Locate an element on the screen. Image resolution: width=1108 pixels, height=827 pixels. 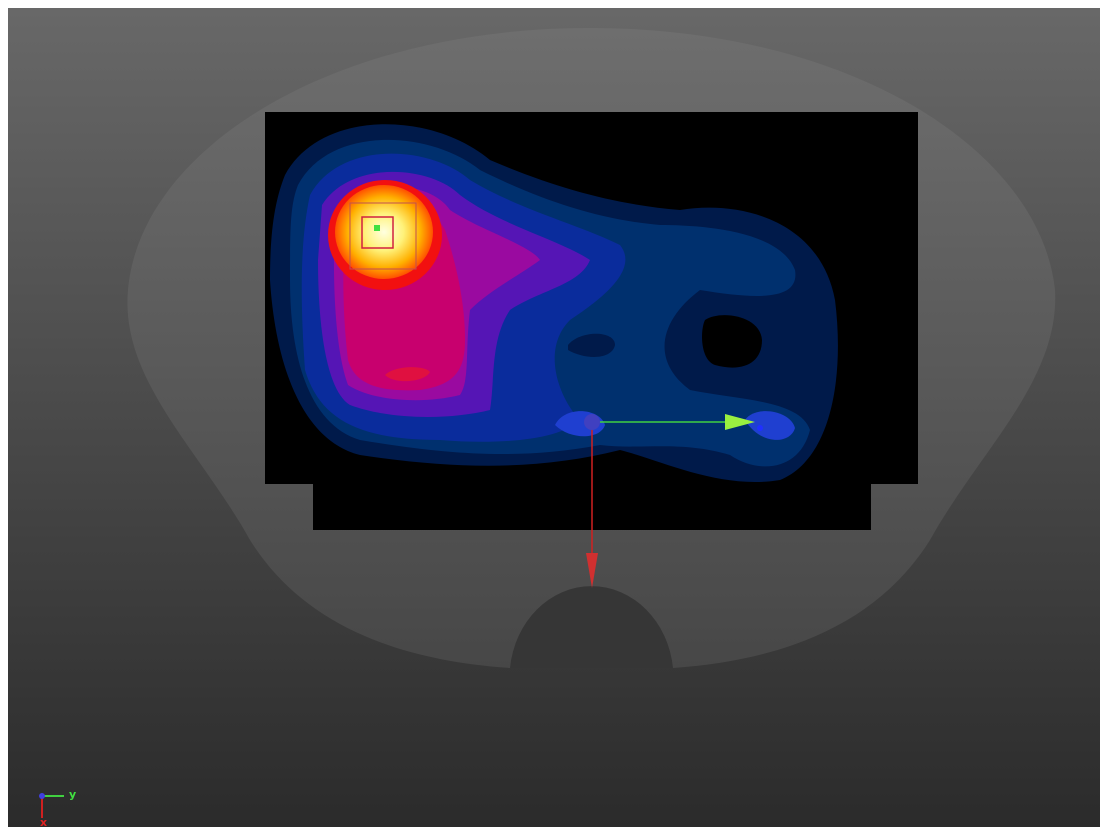
table-cutout is located at coordinates (591, 627).